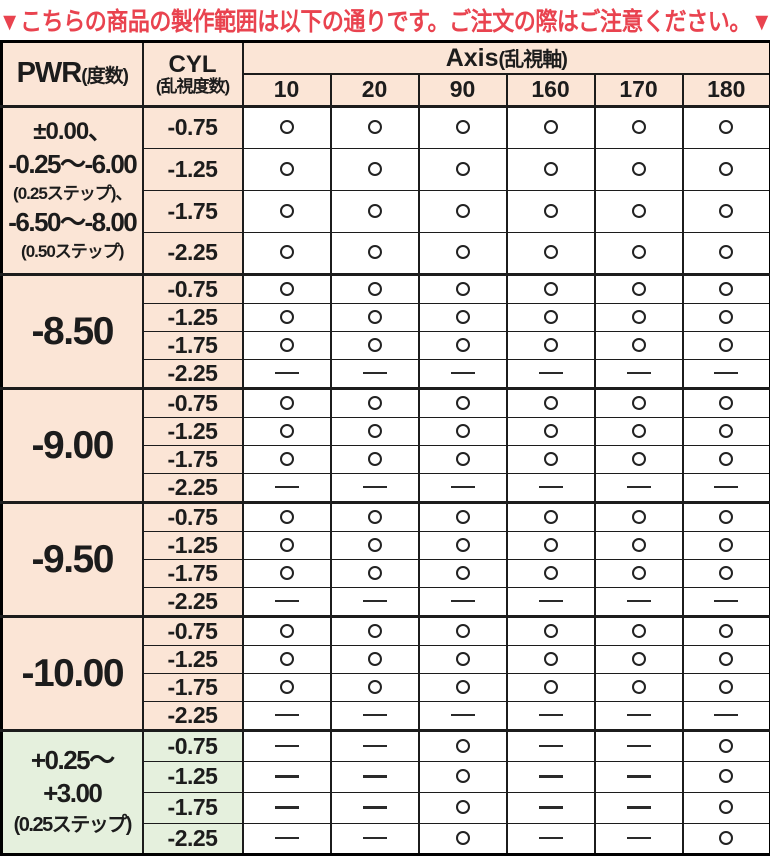 Image resolution: width=770 pixels, height=856 pixels. Describe the element at coordinates (49, 73) in the screenshot. I see `pwr-header-label: PWR` at that location.